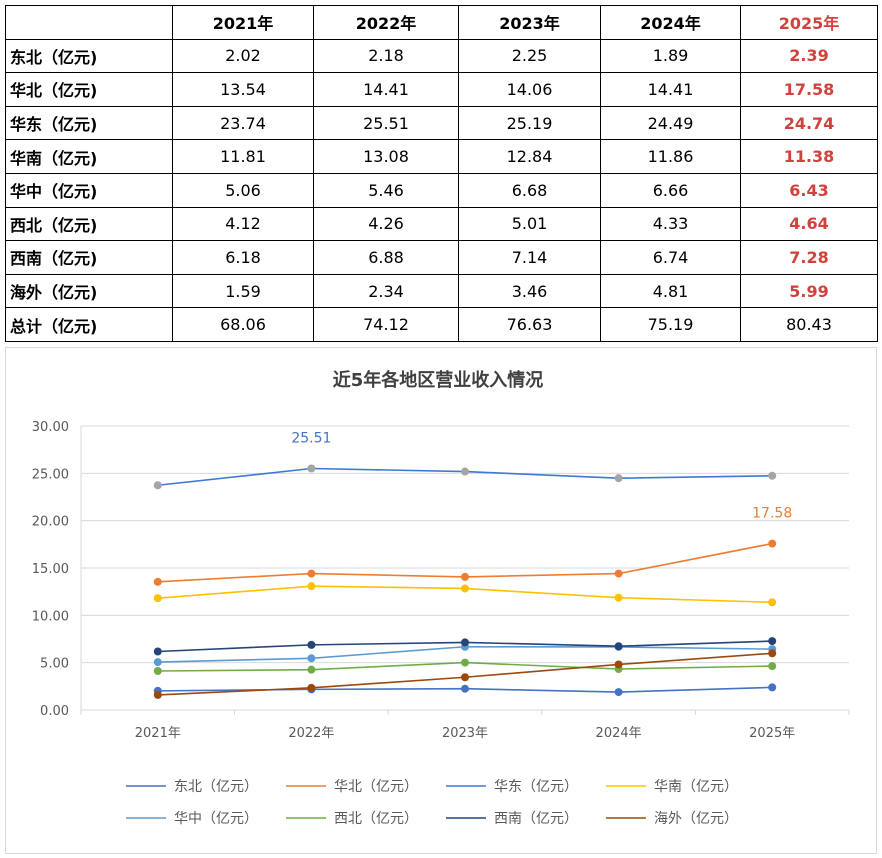  Describe the element at coordinates (243, 324) in the screenshot. I see `table-cell: 68.06` at that location.